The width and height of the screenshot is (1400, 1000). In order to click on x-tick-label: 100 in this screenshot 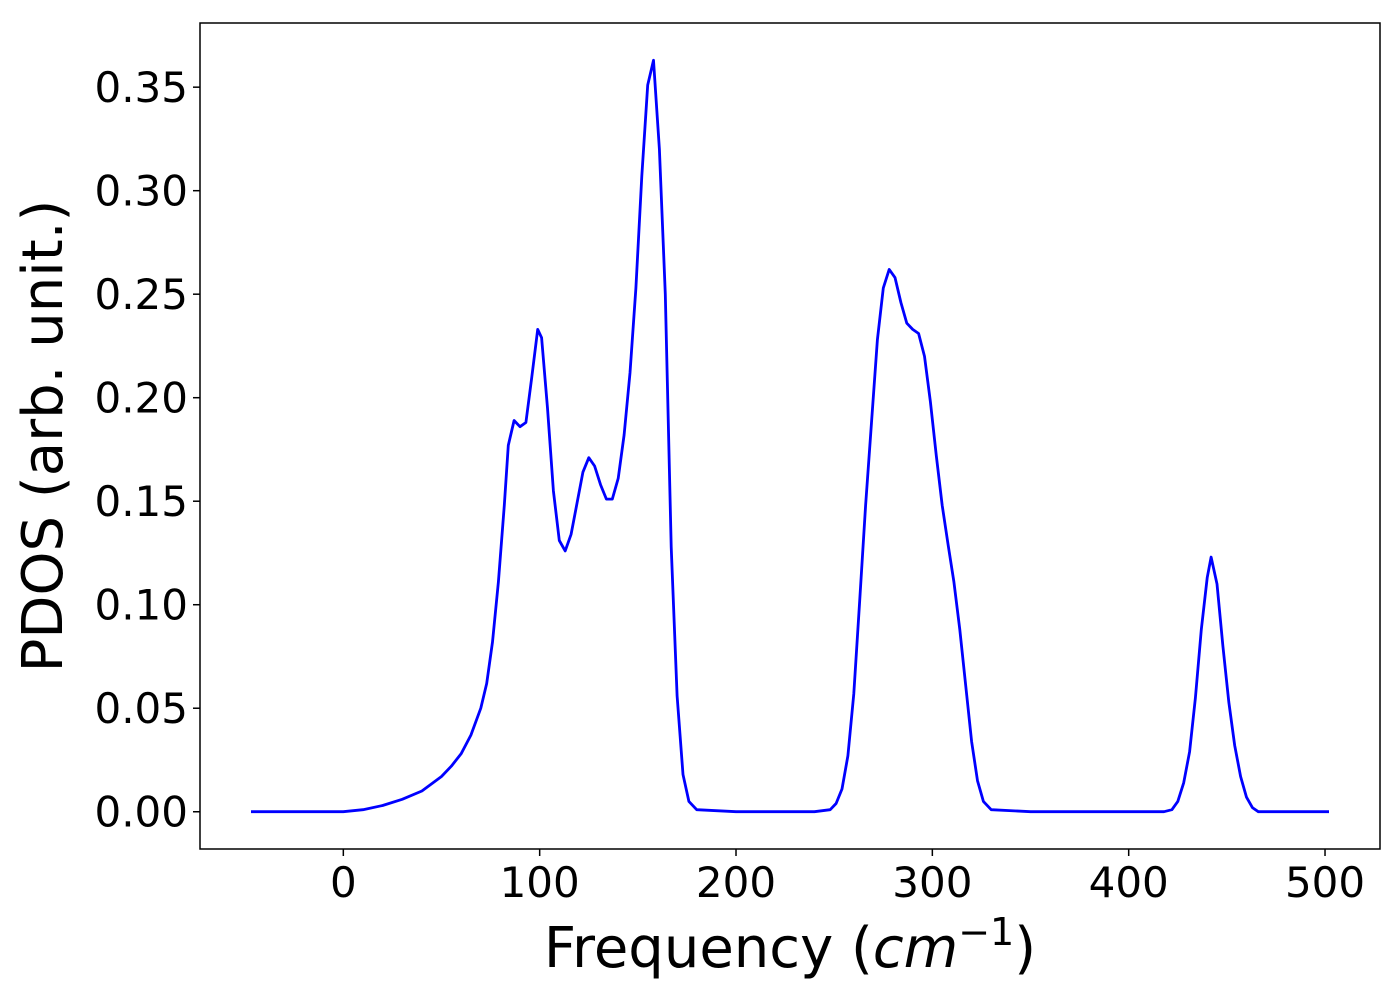, I will do `click(540, 882)`.